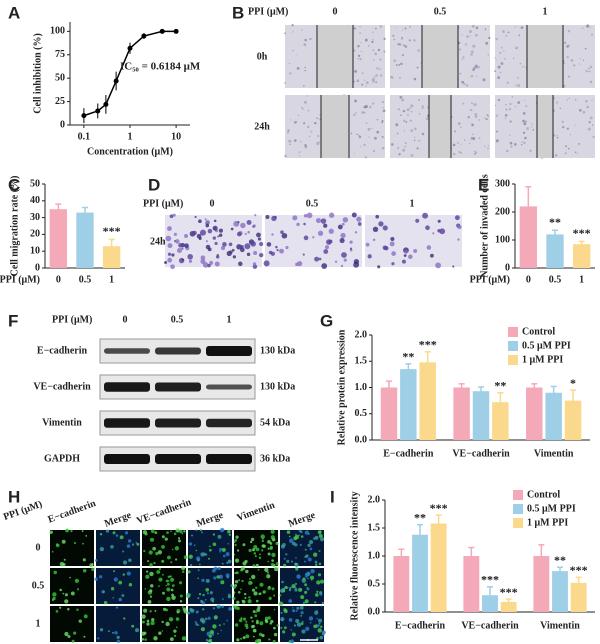  What do you see at coordinates (178, 351) in the screenshot?
I see `blot-band` at bounding box center [178, 351].